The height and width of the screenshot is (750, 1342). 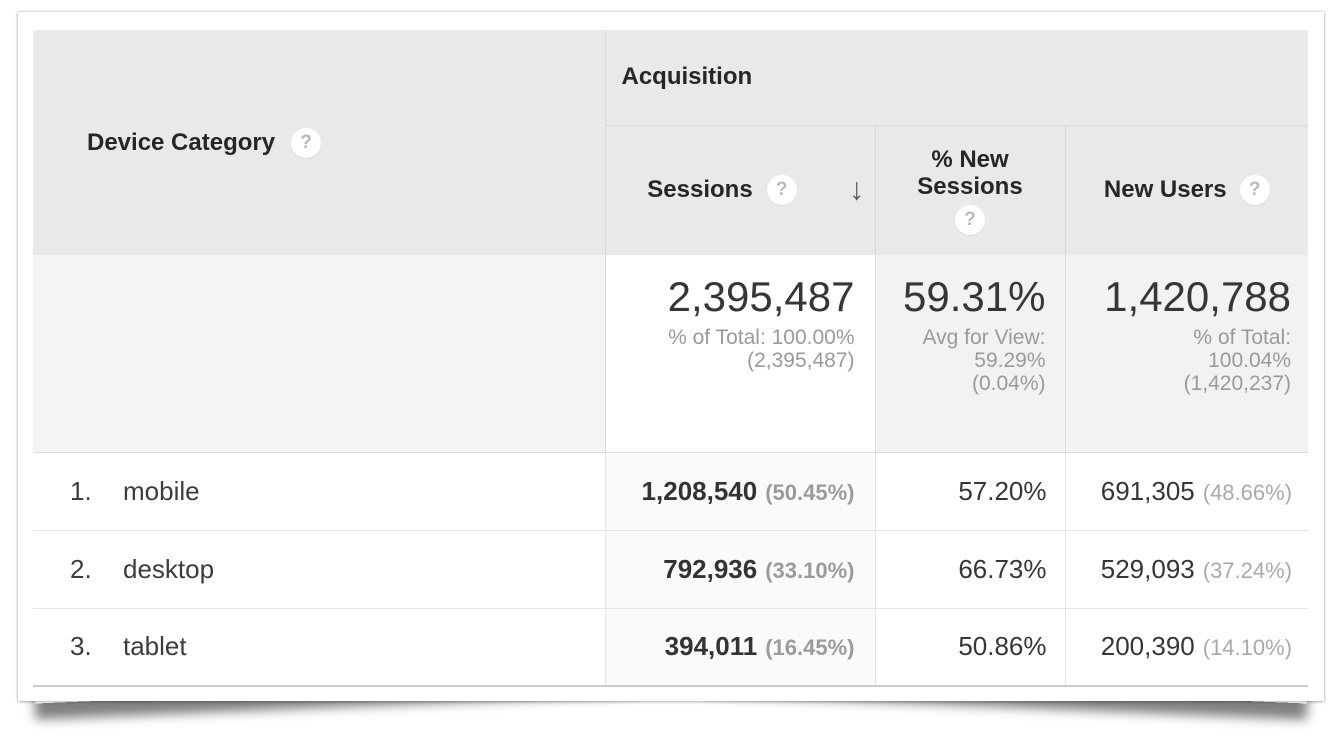 I want to click on acquisition-group-header: Acquisition, so click(x=957, y=78).